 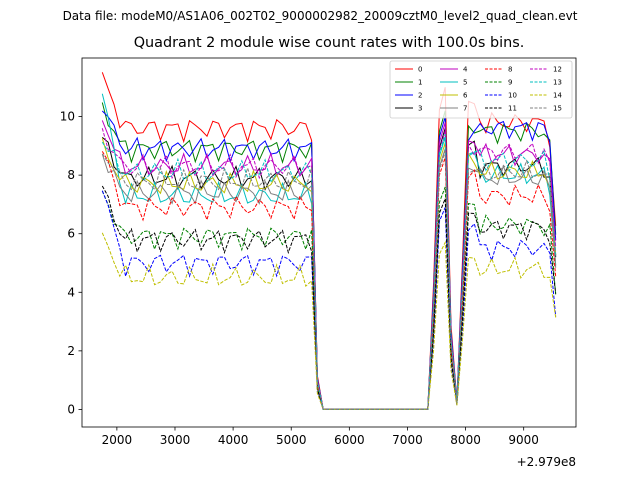 I want to click on x-tick-label: 8000, so click(x=465, y=440).